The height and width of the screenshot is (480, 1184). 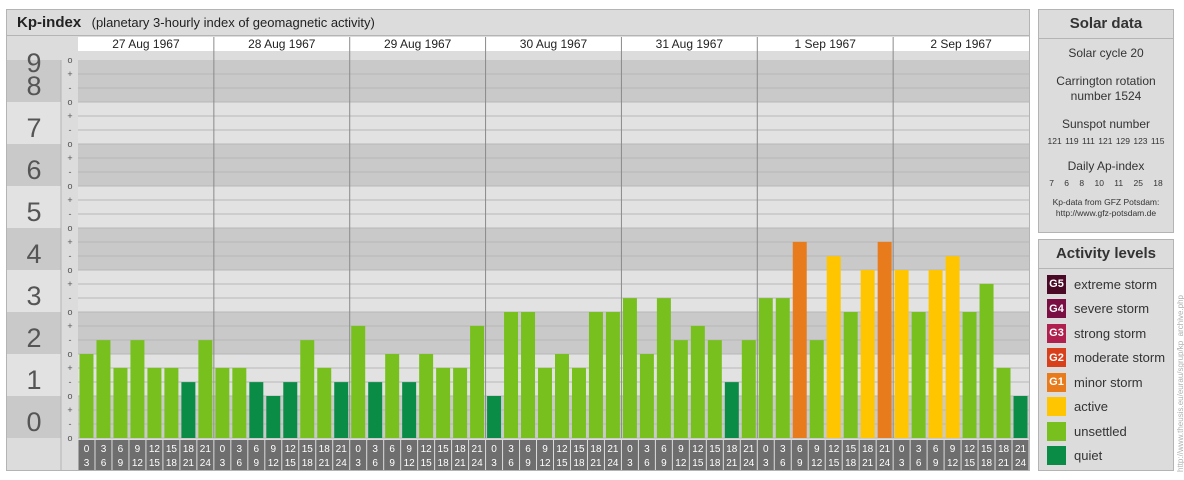 What do you see at coordinates (33, 86) in the screenshot?
I see `y-tick-label: 8` at bounding box center [33, 86].